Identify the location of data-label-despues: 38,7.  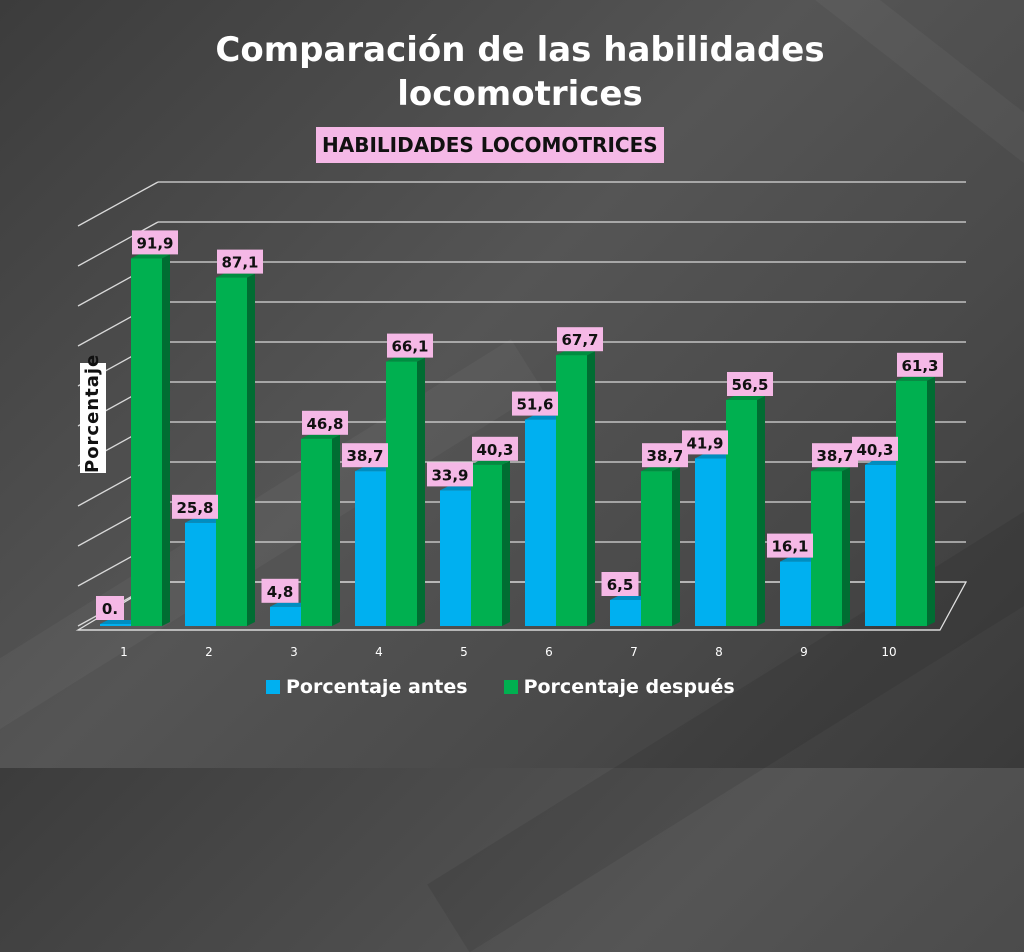
(834, 456).